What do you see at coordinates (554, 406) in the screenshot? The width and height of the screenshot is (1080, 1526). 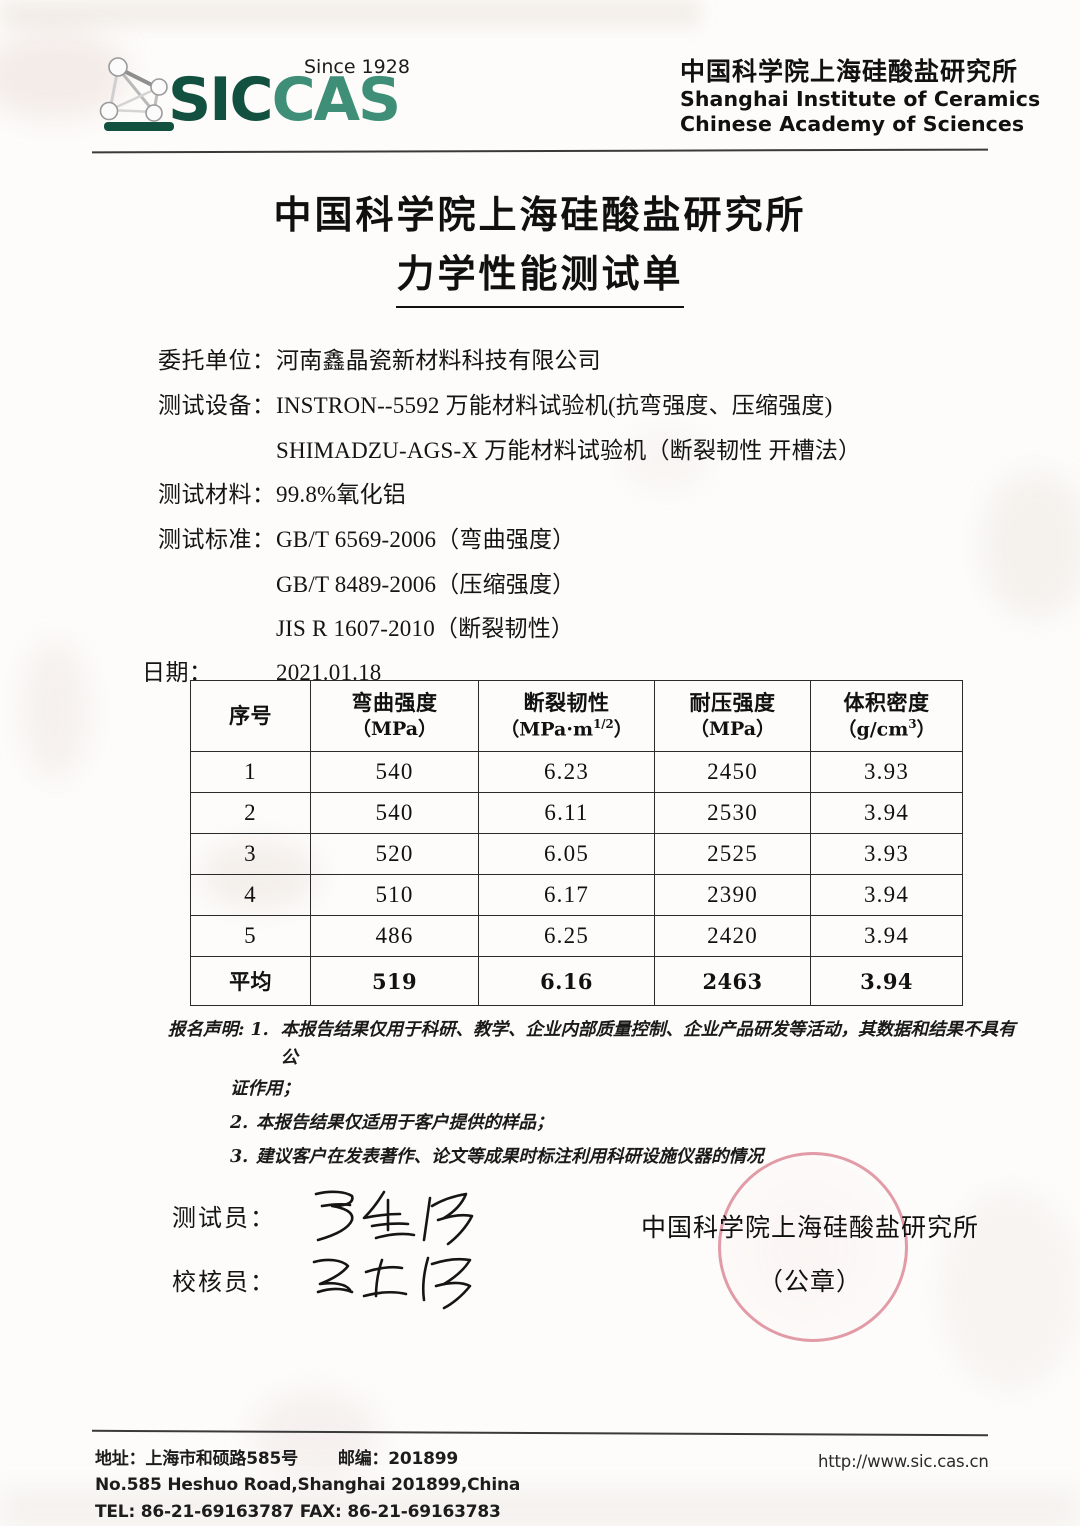 I see `equipment-value-1: INSTRON--5592 万能材料试验机(抗弯强度、压缩强度)` at bounding box center [554, 406].